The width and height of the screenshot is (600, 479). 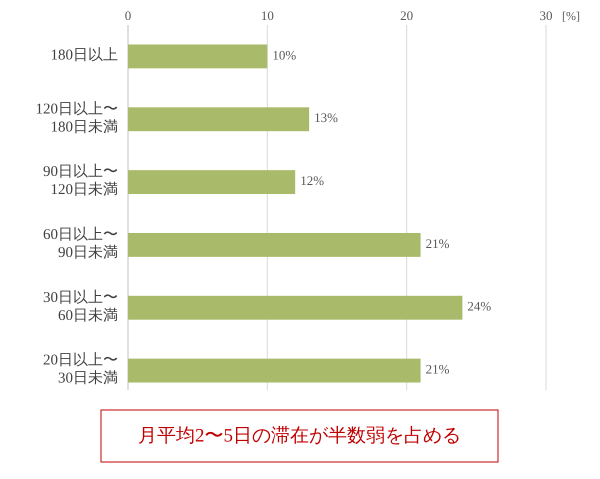 What do you see at coordinates (546, 15) in the screenshot?
I see `x-tick-label: 30` at bounding box center [546, 15].